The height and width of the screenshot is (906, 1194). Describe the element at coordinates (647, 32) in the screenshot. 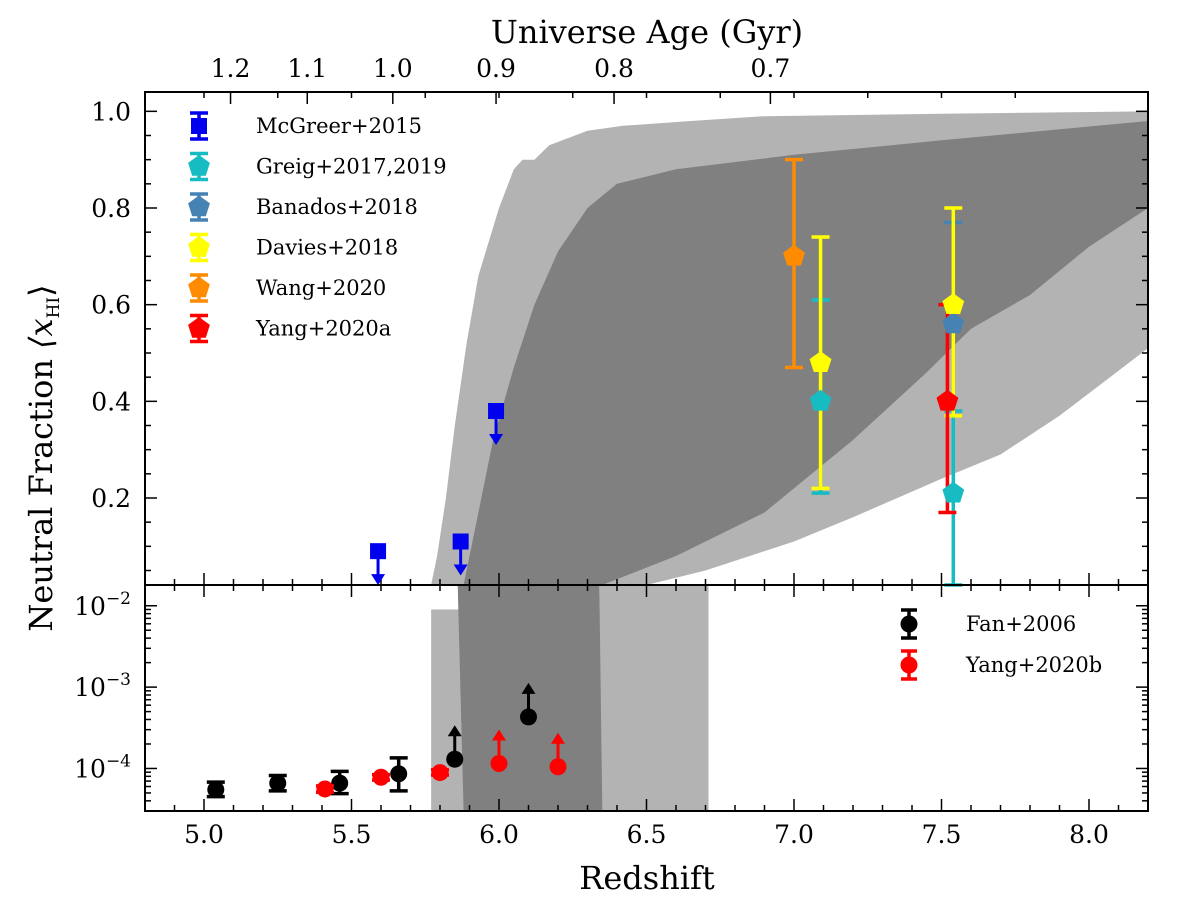

I see `top-axis-label: Universe Age (Gyr)` at that location.